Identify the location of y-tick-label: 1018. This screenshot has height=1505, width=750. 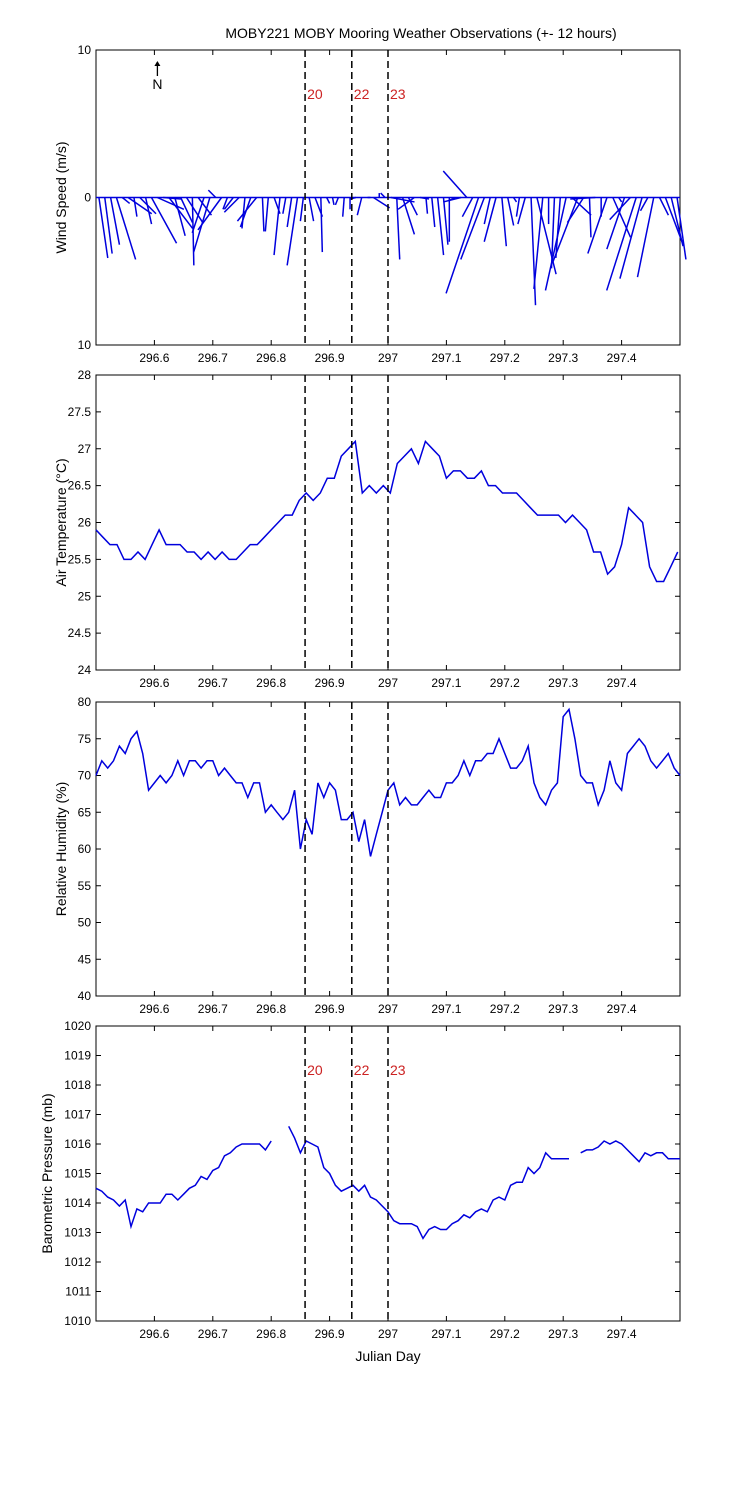
(77, 1085).